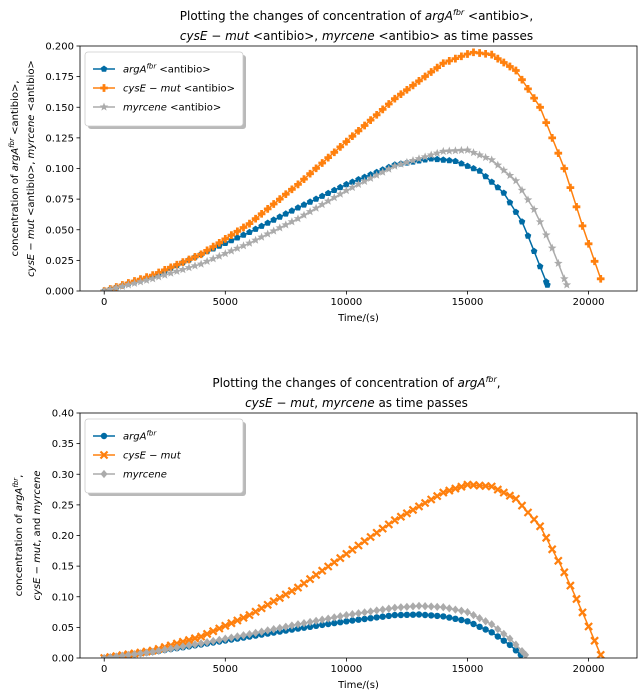  I want to click on legend-marker, so click(104, 106).